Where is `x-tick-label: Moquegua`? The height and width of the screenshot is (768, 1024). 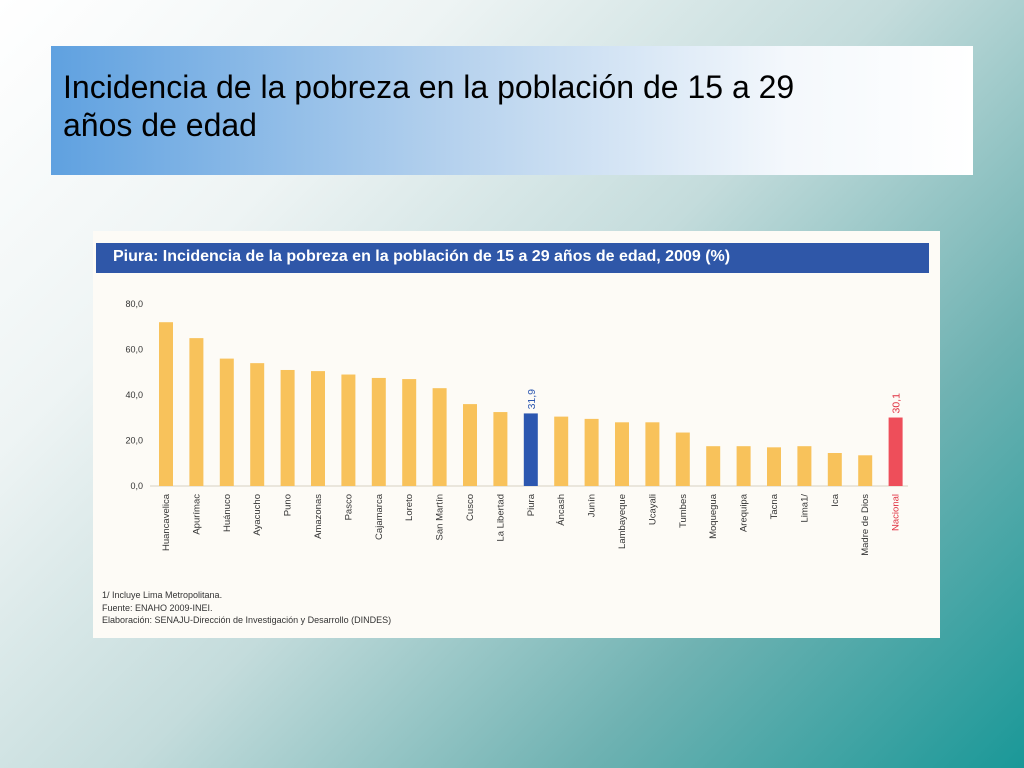 x-tick-label: Moquegua is located at coordinates (713, 516).